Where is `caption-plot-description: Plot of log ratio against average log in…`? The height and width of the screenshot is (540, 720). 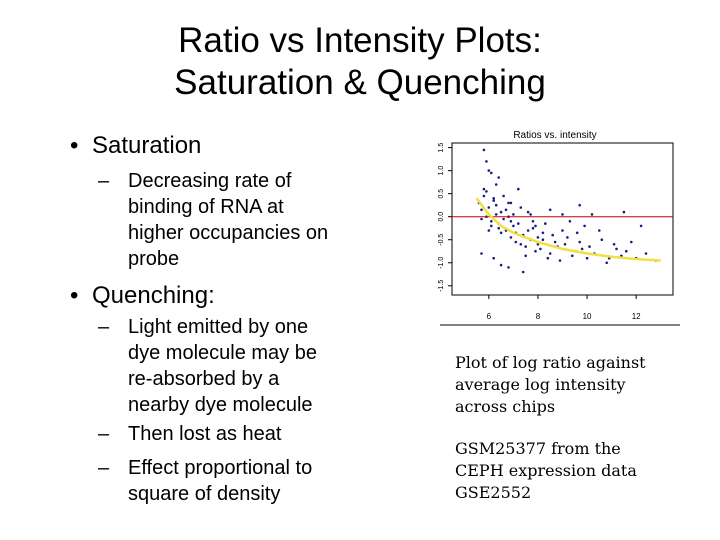
caption-plot-description: Plot of log ratio against average log in… is located at coordinates (550, 385).